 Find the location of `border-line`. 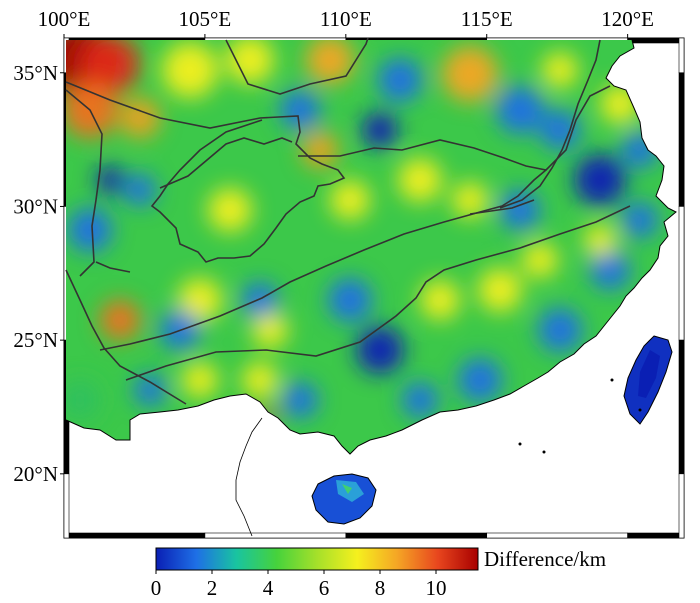

border-line is located at coordinates (249, 477).